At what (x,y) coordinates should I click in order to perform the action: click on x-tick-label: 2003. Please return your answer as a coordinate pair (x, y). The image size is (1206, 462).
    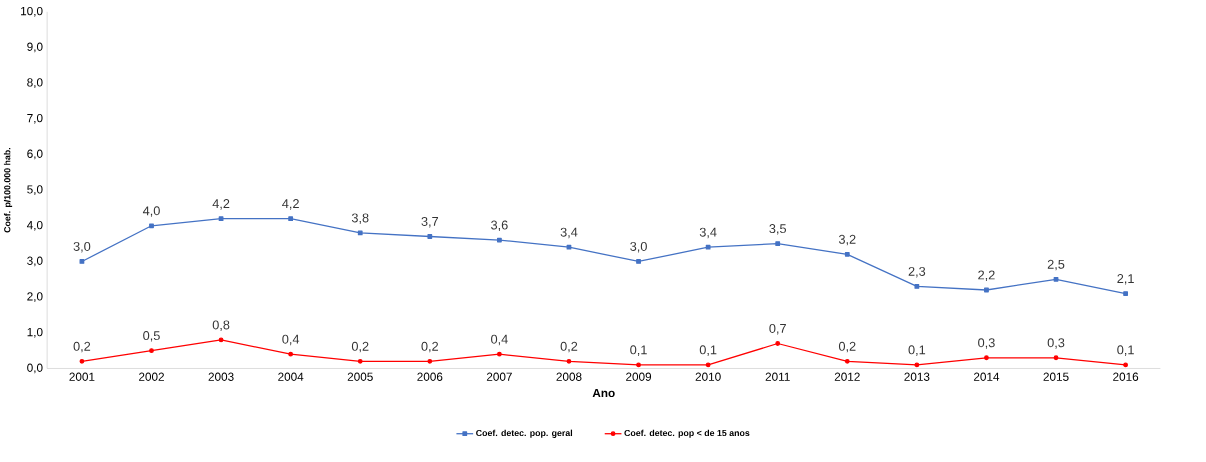
    Looking at the image, I should click on (221, 376).